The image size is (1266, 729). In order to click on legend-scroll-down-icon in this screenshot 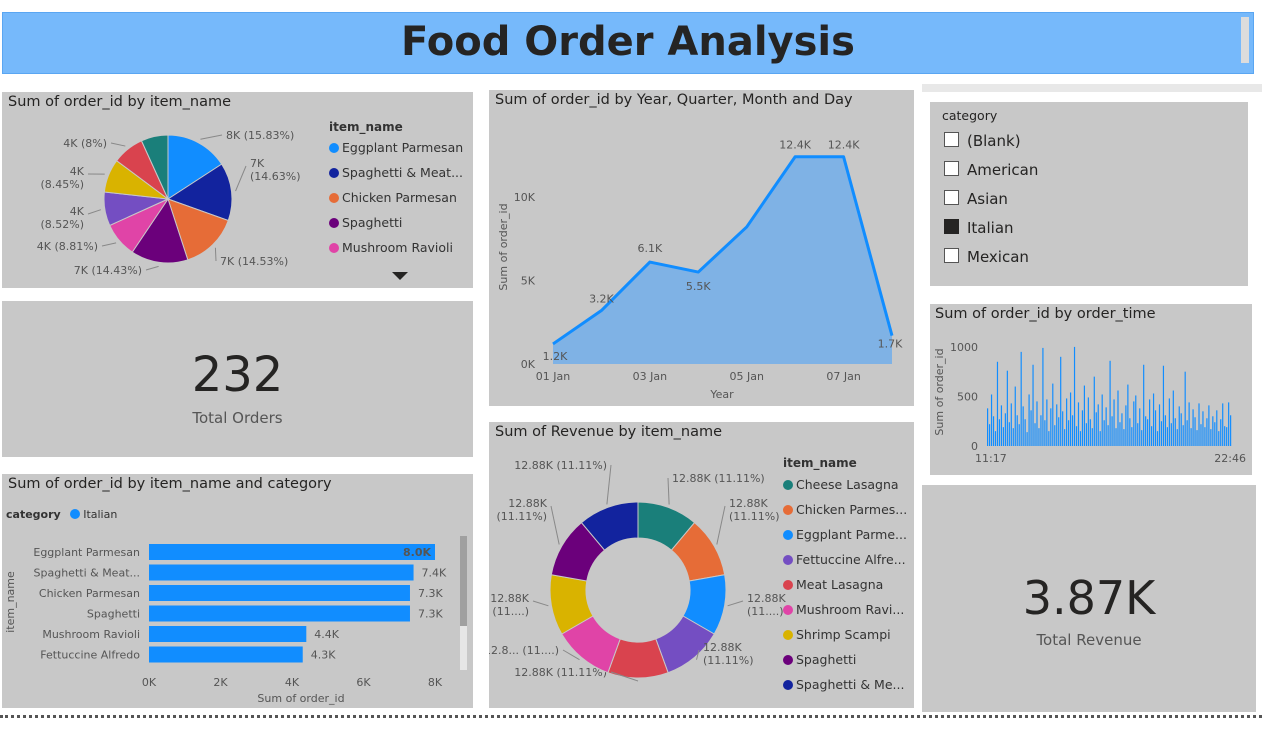, I will do `click(400, 276)`.